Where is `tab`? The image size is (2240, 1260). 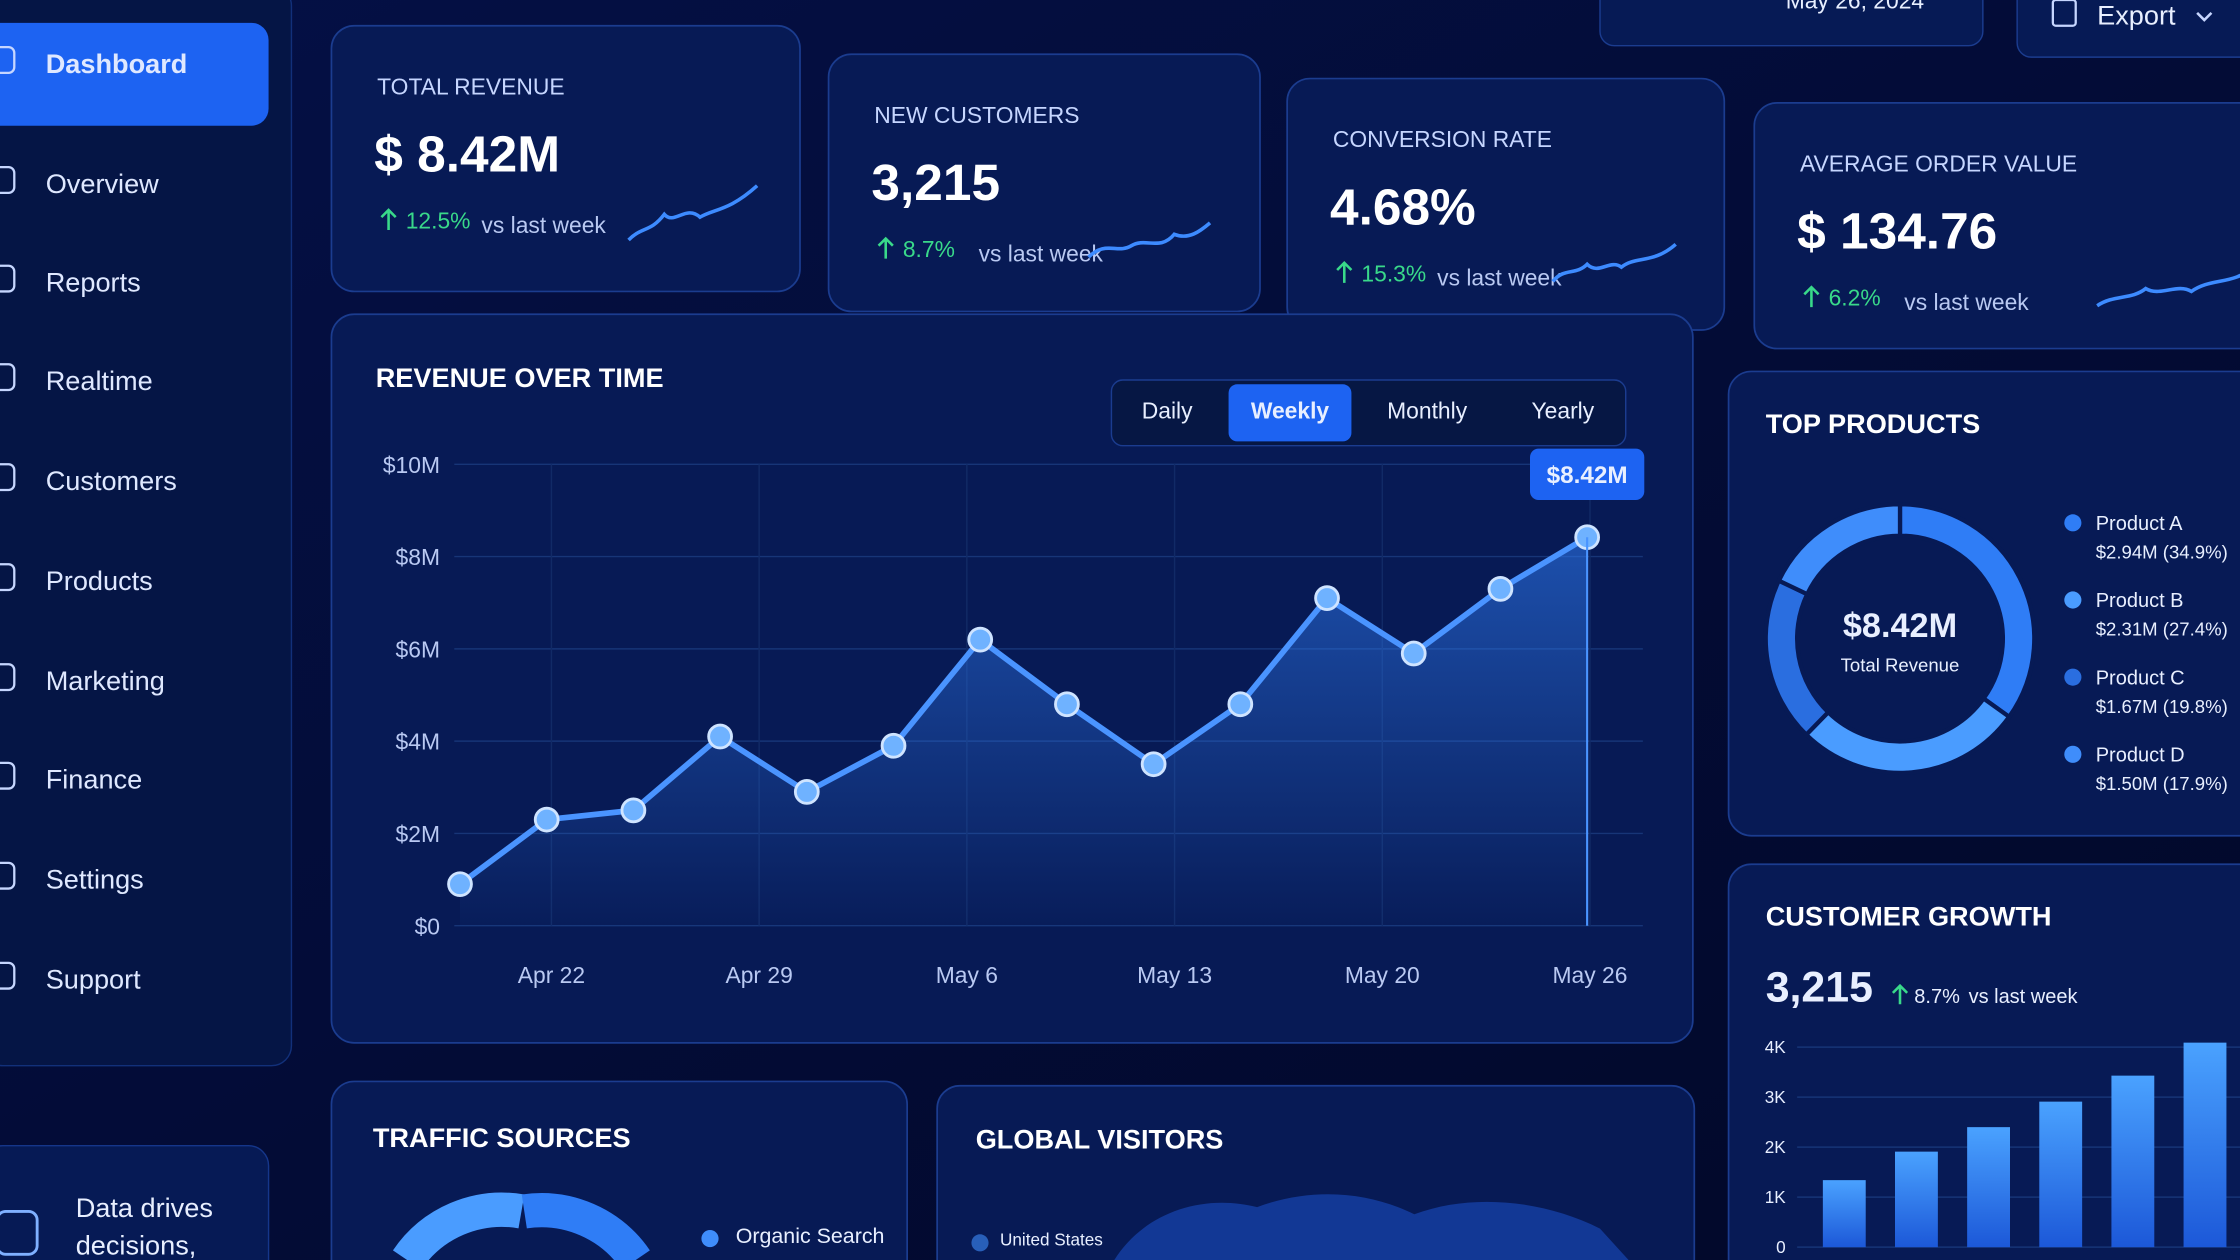 tab is located at coordinates (1290, 413).